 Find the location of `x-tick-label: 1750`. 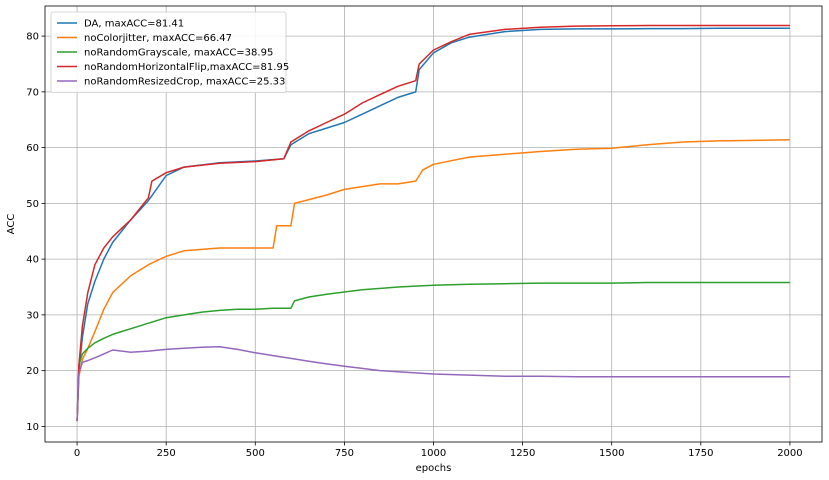

x-tick-label: 1750 is located at coordinates (700, 453).